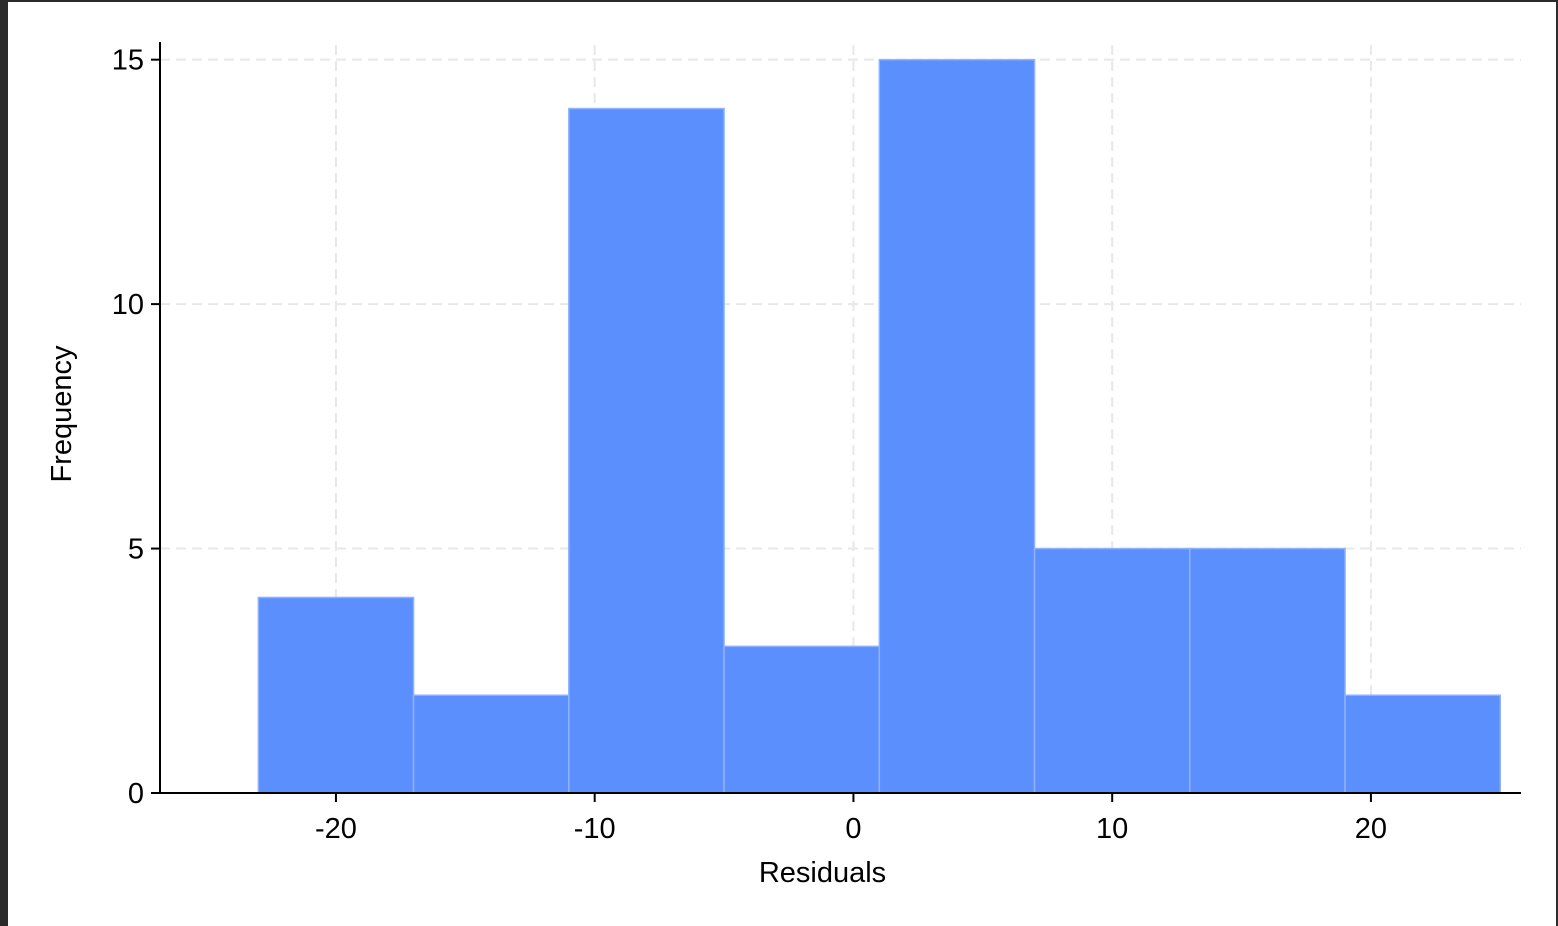 This screenshot has width=1558, height=926. Describe the element at coordinates (136, 427) in the screenshot. I see `y-ticks: 0 5 10 15` at that location.